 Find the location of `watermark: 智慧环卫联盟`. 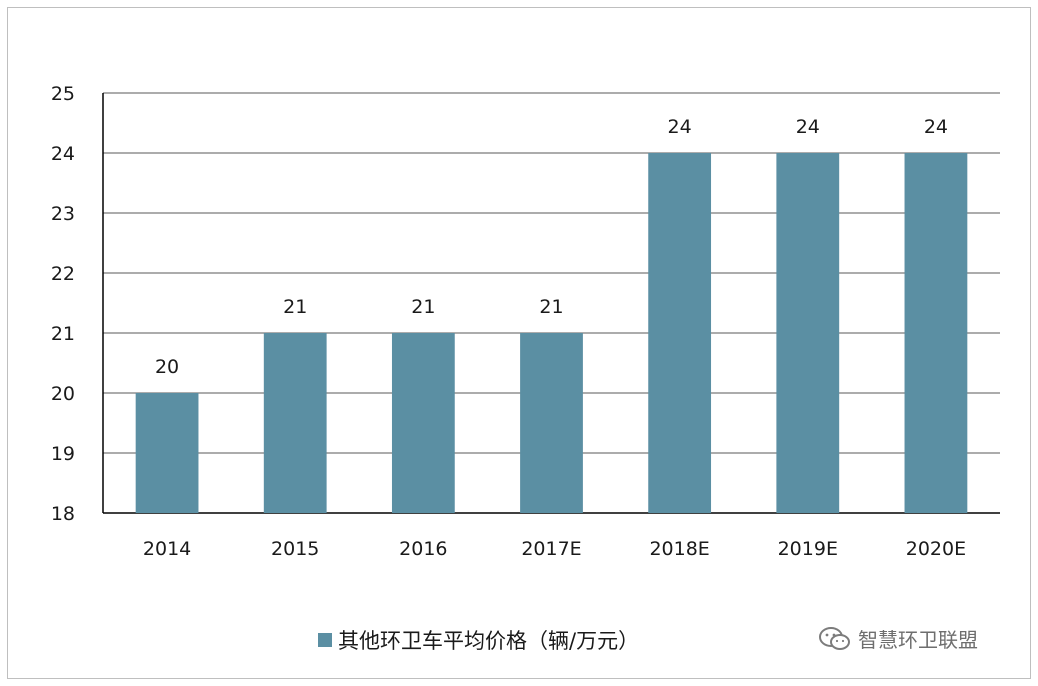

watermark: 智慧环卫联盟 is located at coordinates (898, 638).